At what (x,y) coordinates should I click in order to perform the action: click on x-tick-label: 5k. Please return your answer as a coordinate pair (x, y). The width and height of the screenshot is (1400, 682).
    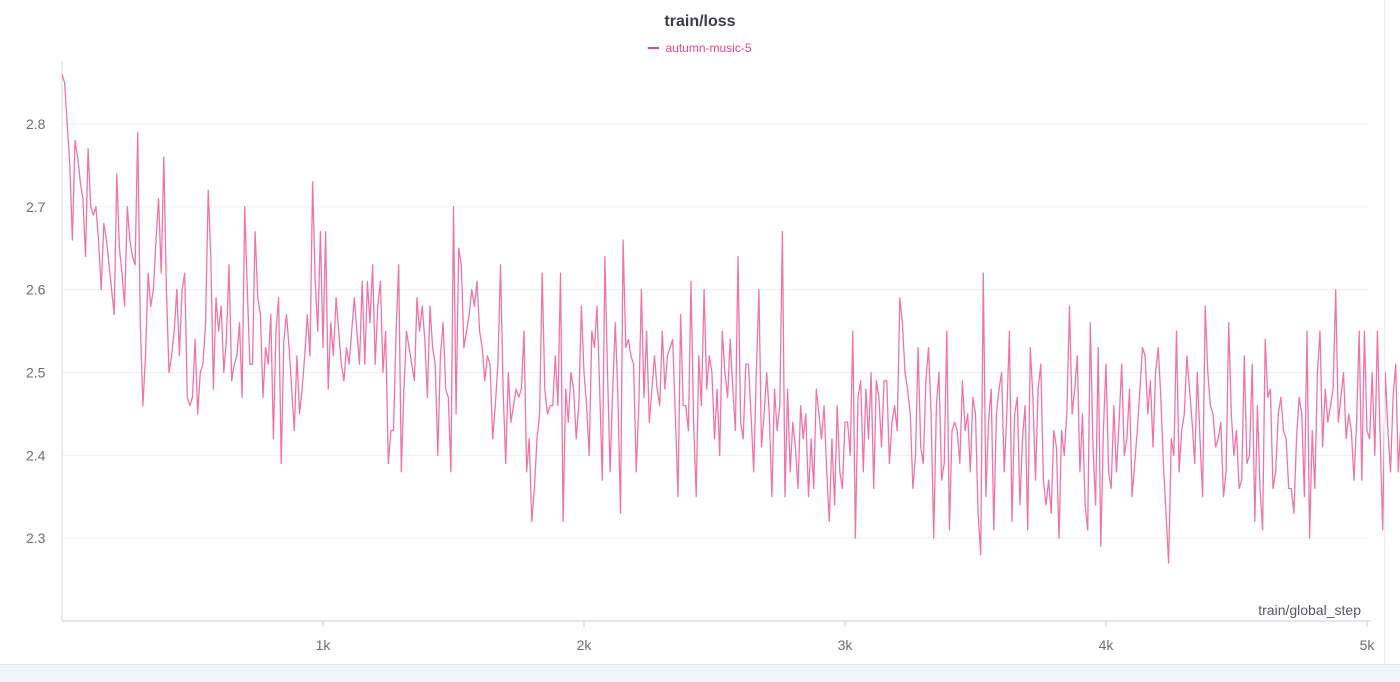
    Looking at the image, I should click on (1368, 645).